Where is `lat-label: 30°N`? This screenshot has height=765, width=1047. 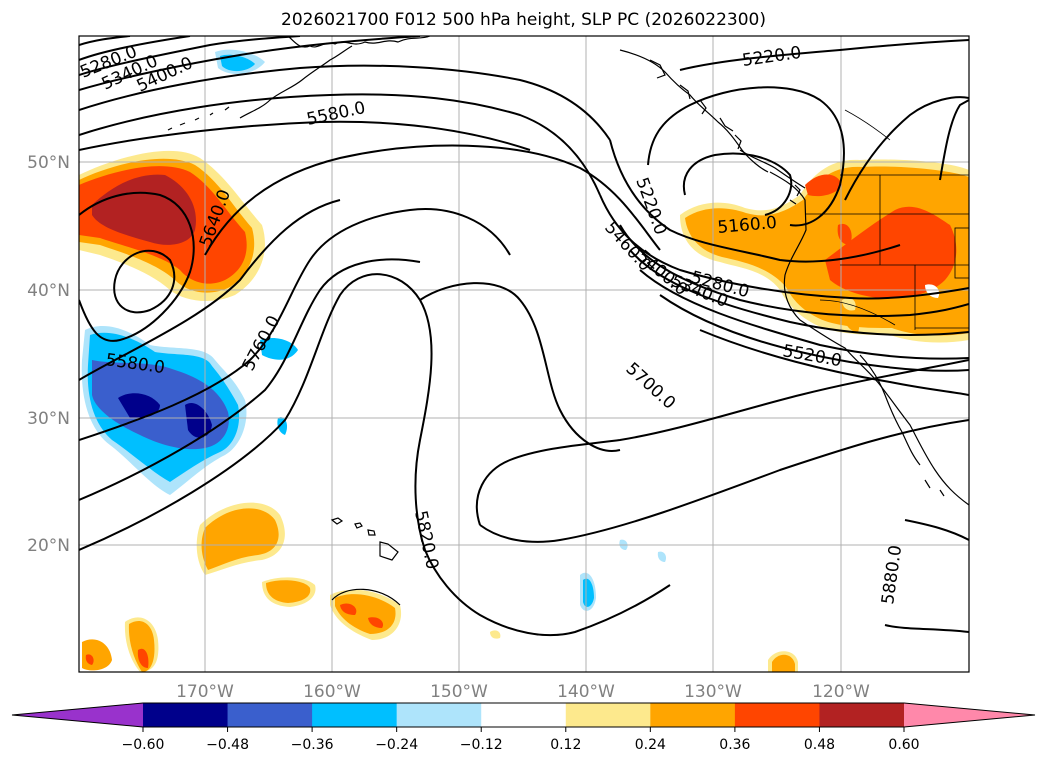
lat-label: 30°N is located at coordinates (48, 419).